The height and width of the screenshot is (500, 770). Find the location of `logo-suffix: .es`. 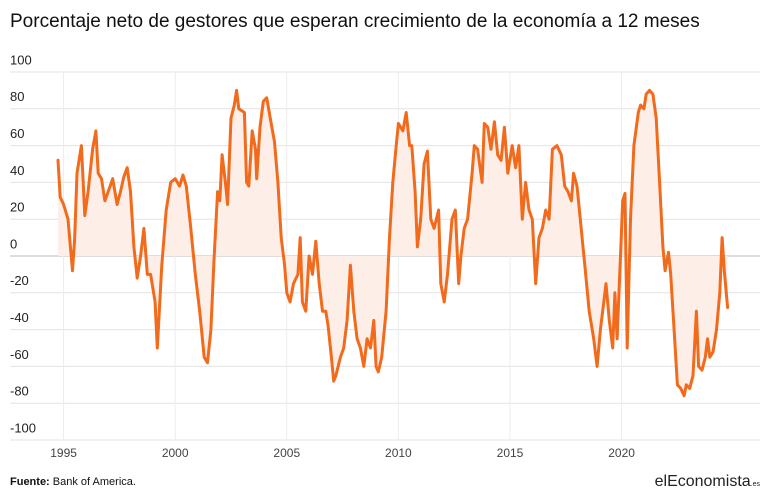

logo-suffix: .es is located at coordinates (756, 484).